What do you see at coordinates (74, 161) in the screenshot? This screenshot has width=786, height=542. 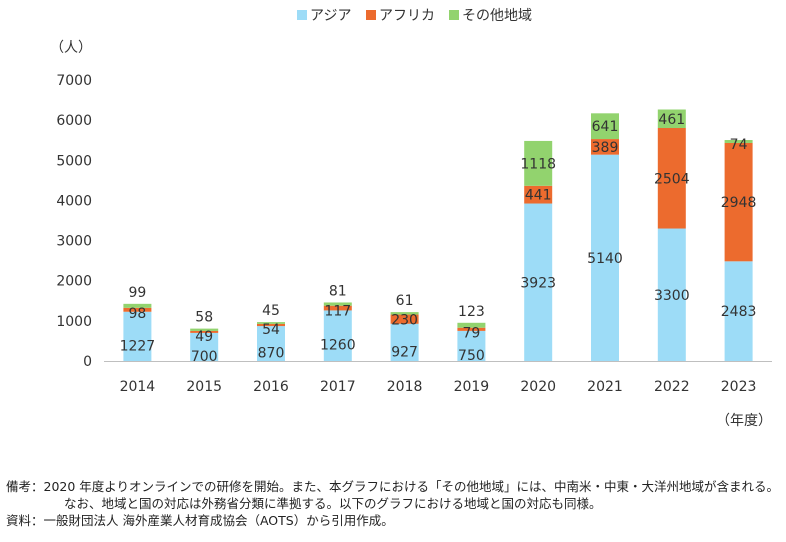 I see `y-tick-label: 5000` at bounding box center [74, 161].